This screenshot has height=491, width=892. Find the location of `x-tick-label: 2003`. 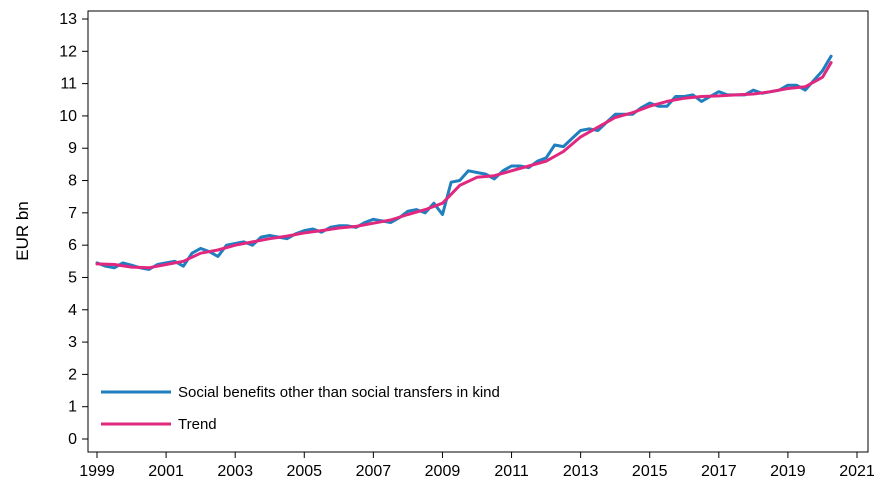

x-tick-label: 2003 is located at coordinates (235, 471).